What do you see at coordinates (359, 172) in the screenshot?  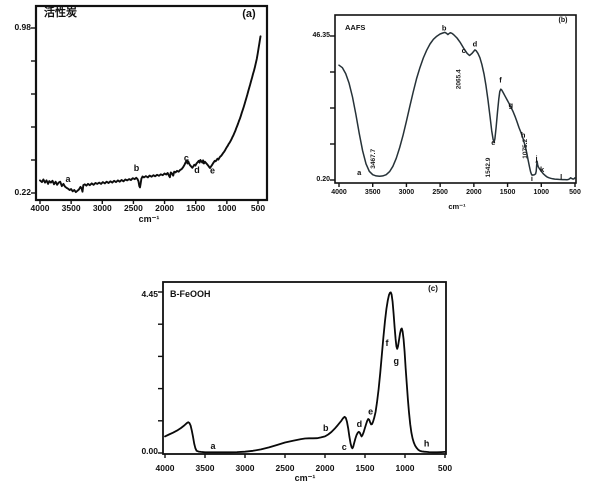 I see `peak-label-b-a: a` at bounding box center [359, 172].